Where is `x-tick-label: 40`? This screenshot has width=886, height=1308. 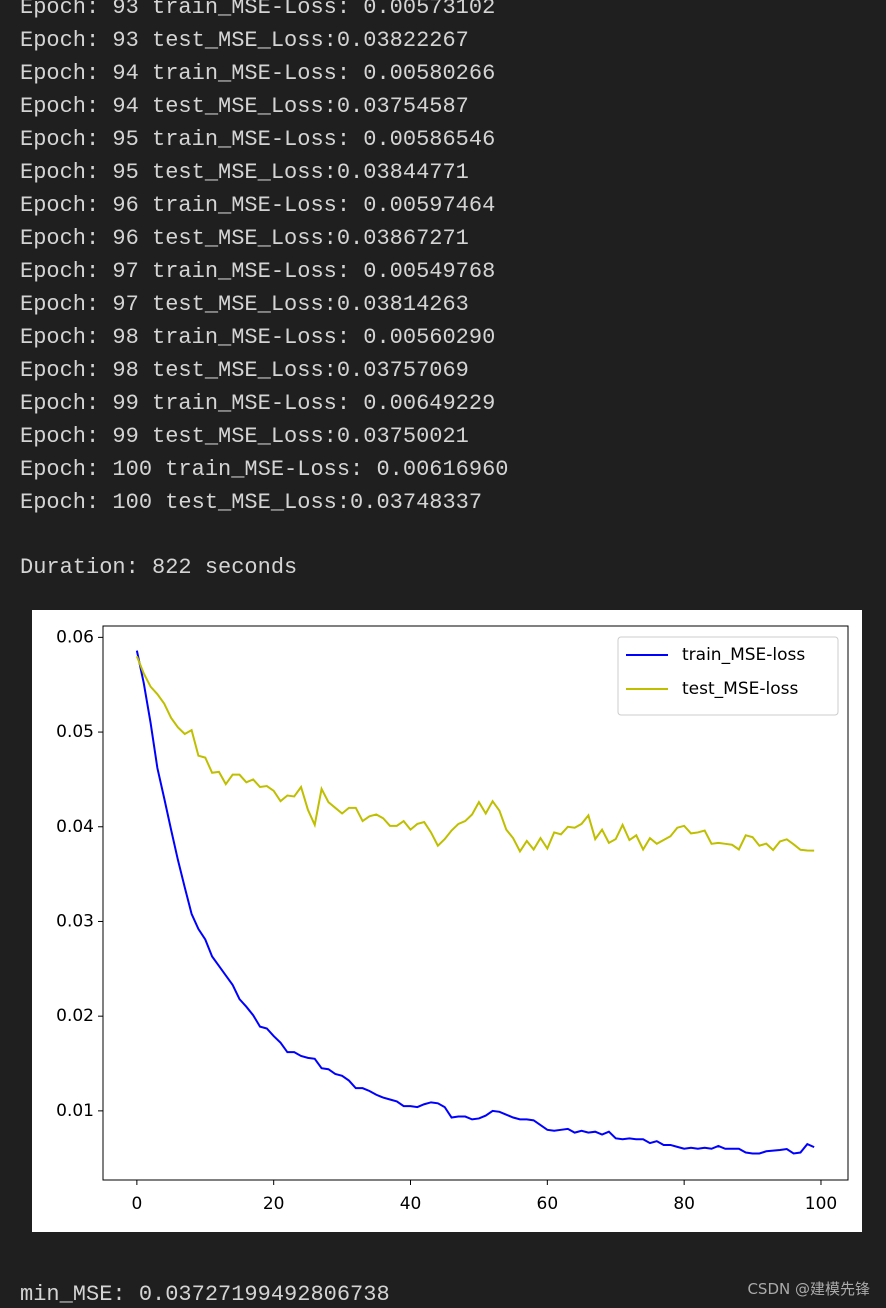
x-tick-label: 40 is located at coordinates (411, 1204).